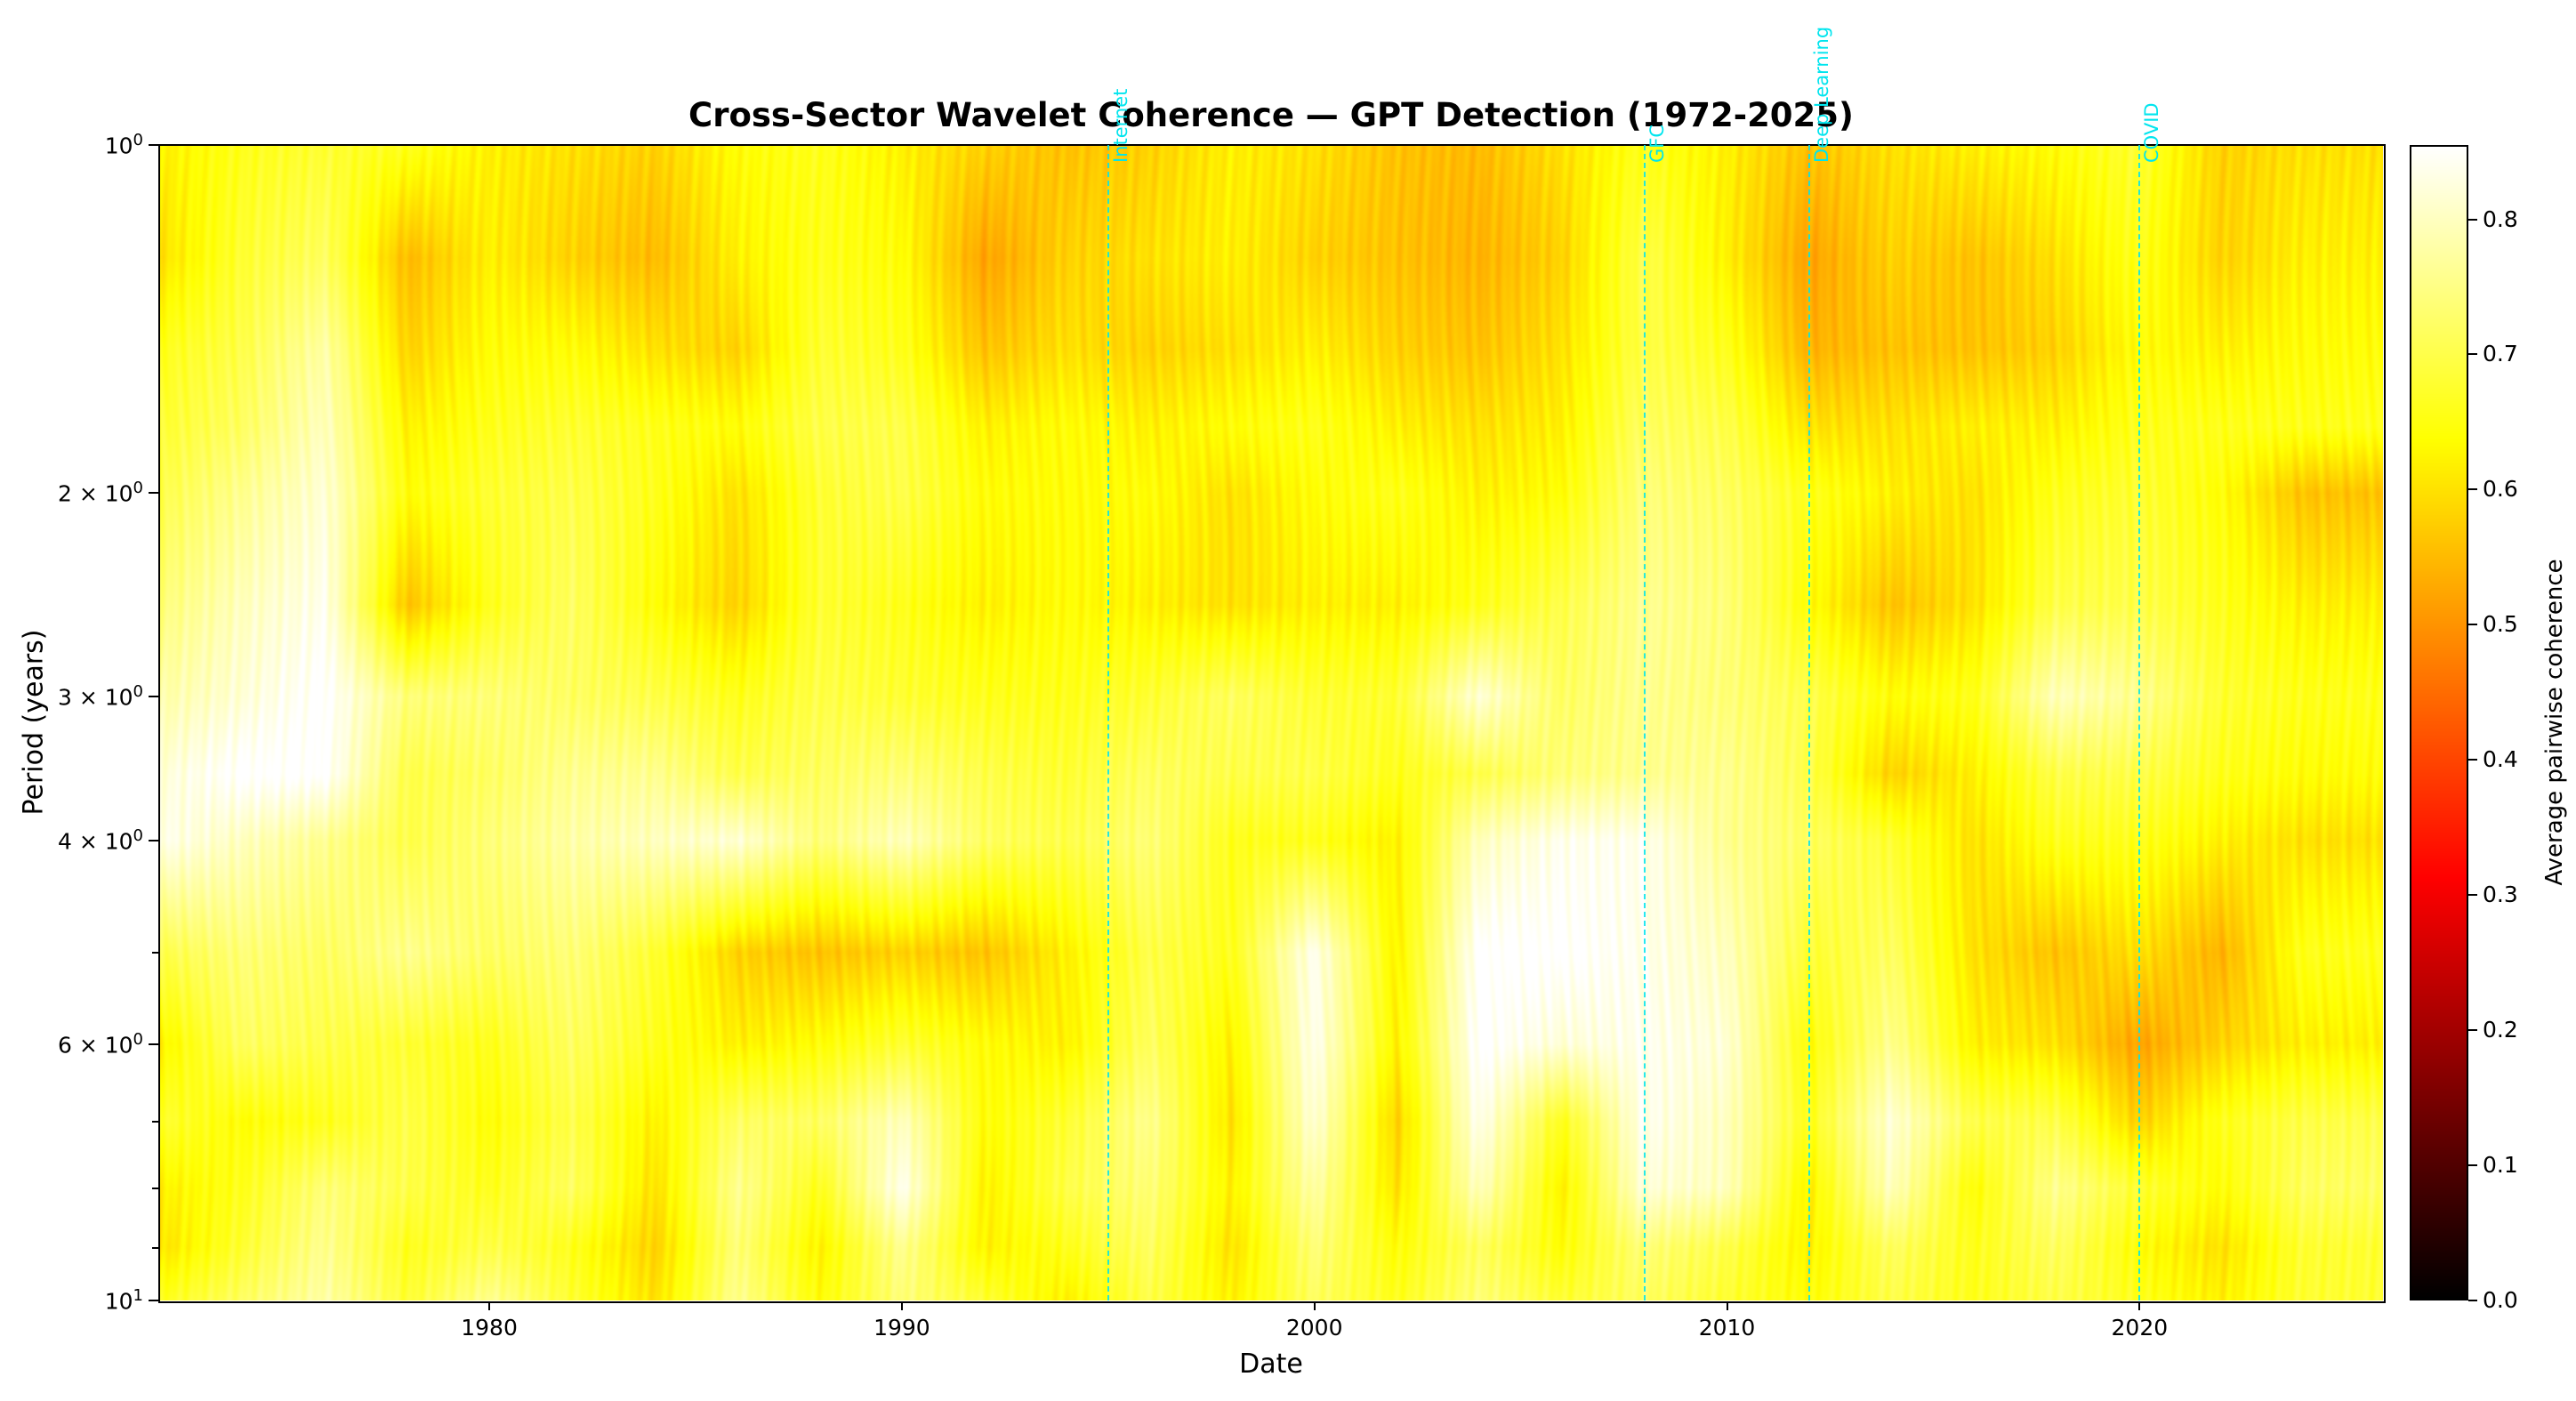 The image size is (2576, 1401). I want to click on x-tick-label: 2000, so click(1314, 1328).